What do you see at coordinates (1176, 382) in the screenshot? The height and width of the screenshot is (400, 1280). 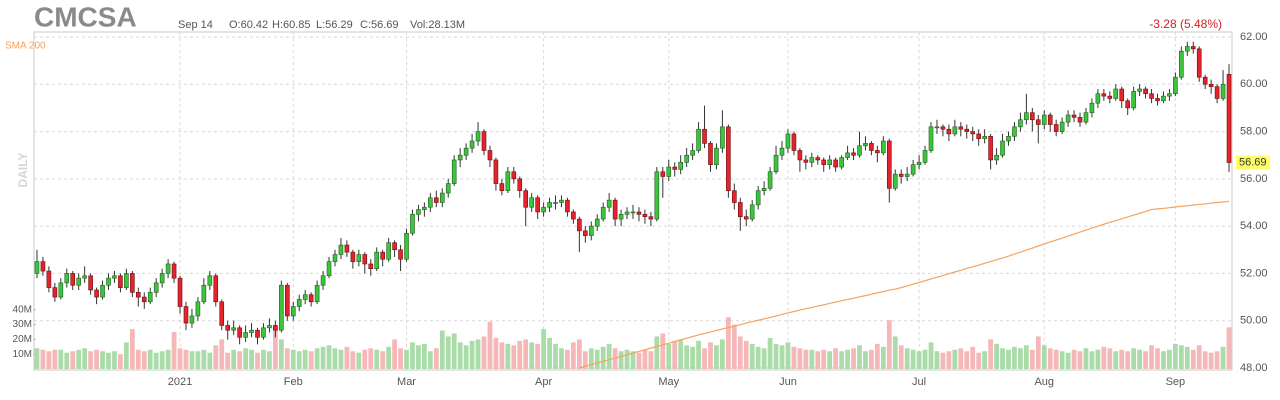 I see `x-tick-label: Sep` at bounding box center [1176, 382].